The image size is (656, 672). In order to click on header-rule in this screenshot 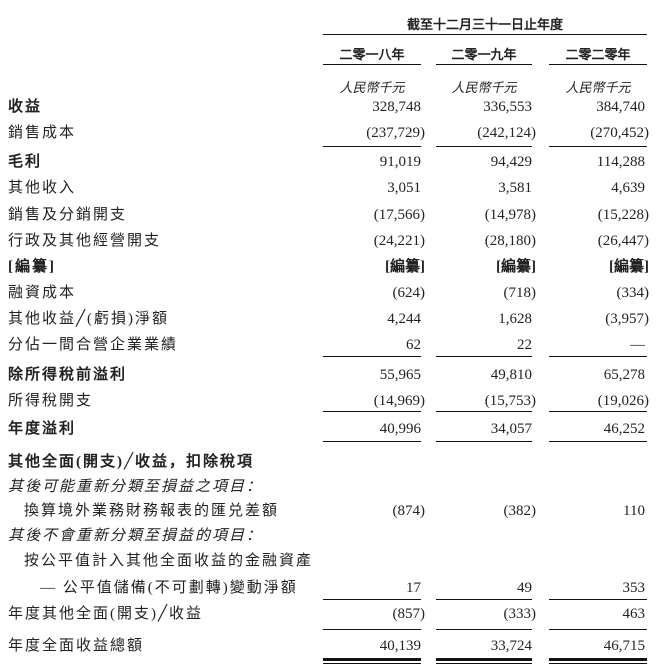, I will do `click(485, 34)`.